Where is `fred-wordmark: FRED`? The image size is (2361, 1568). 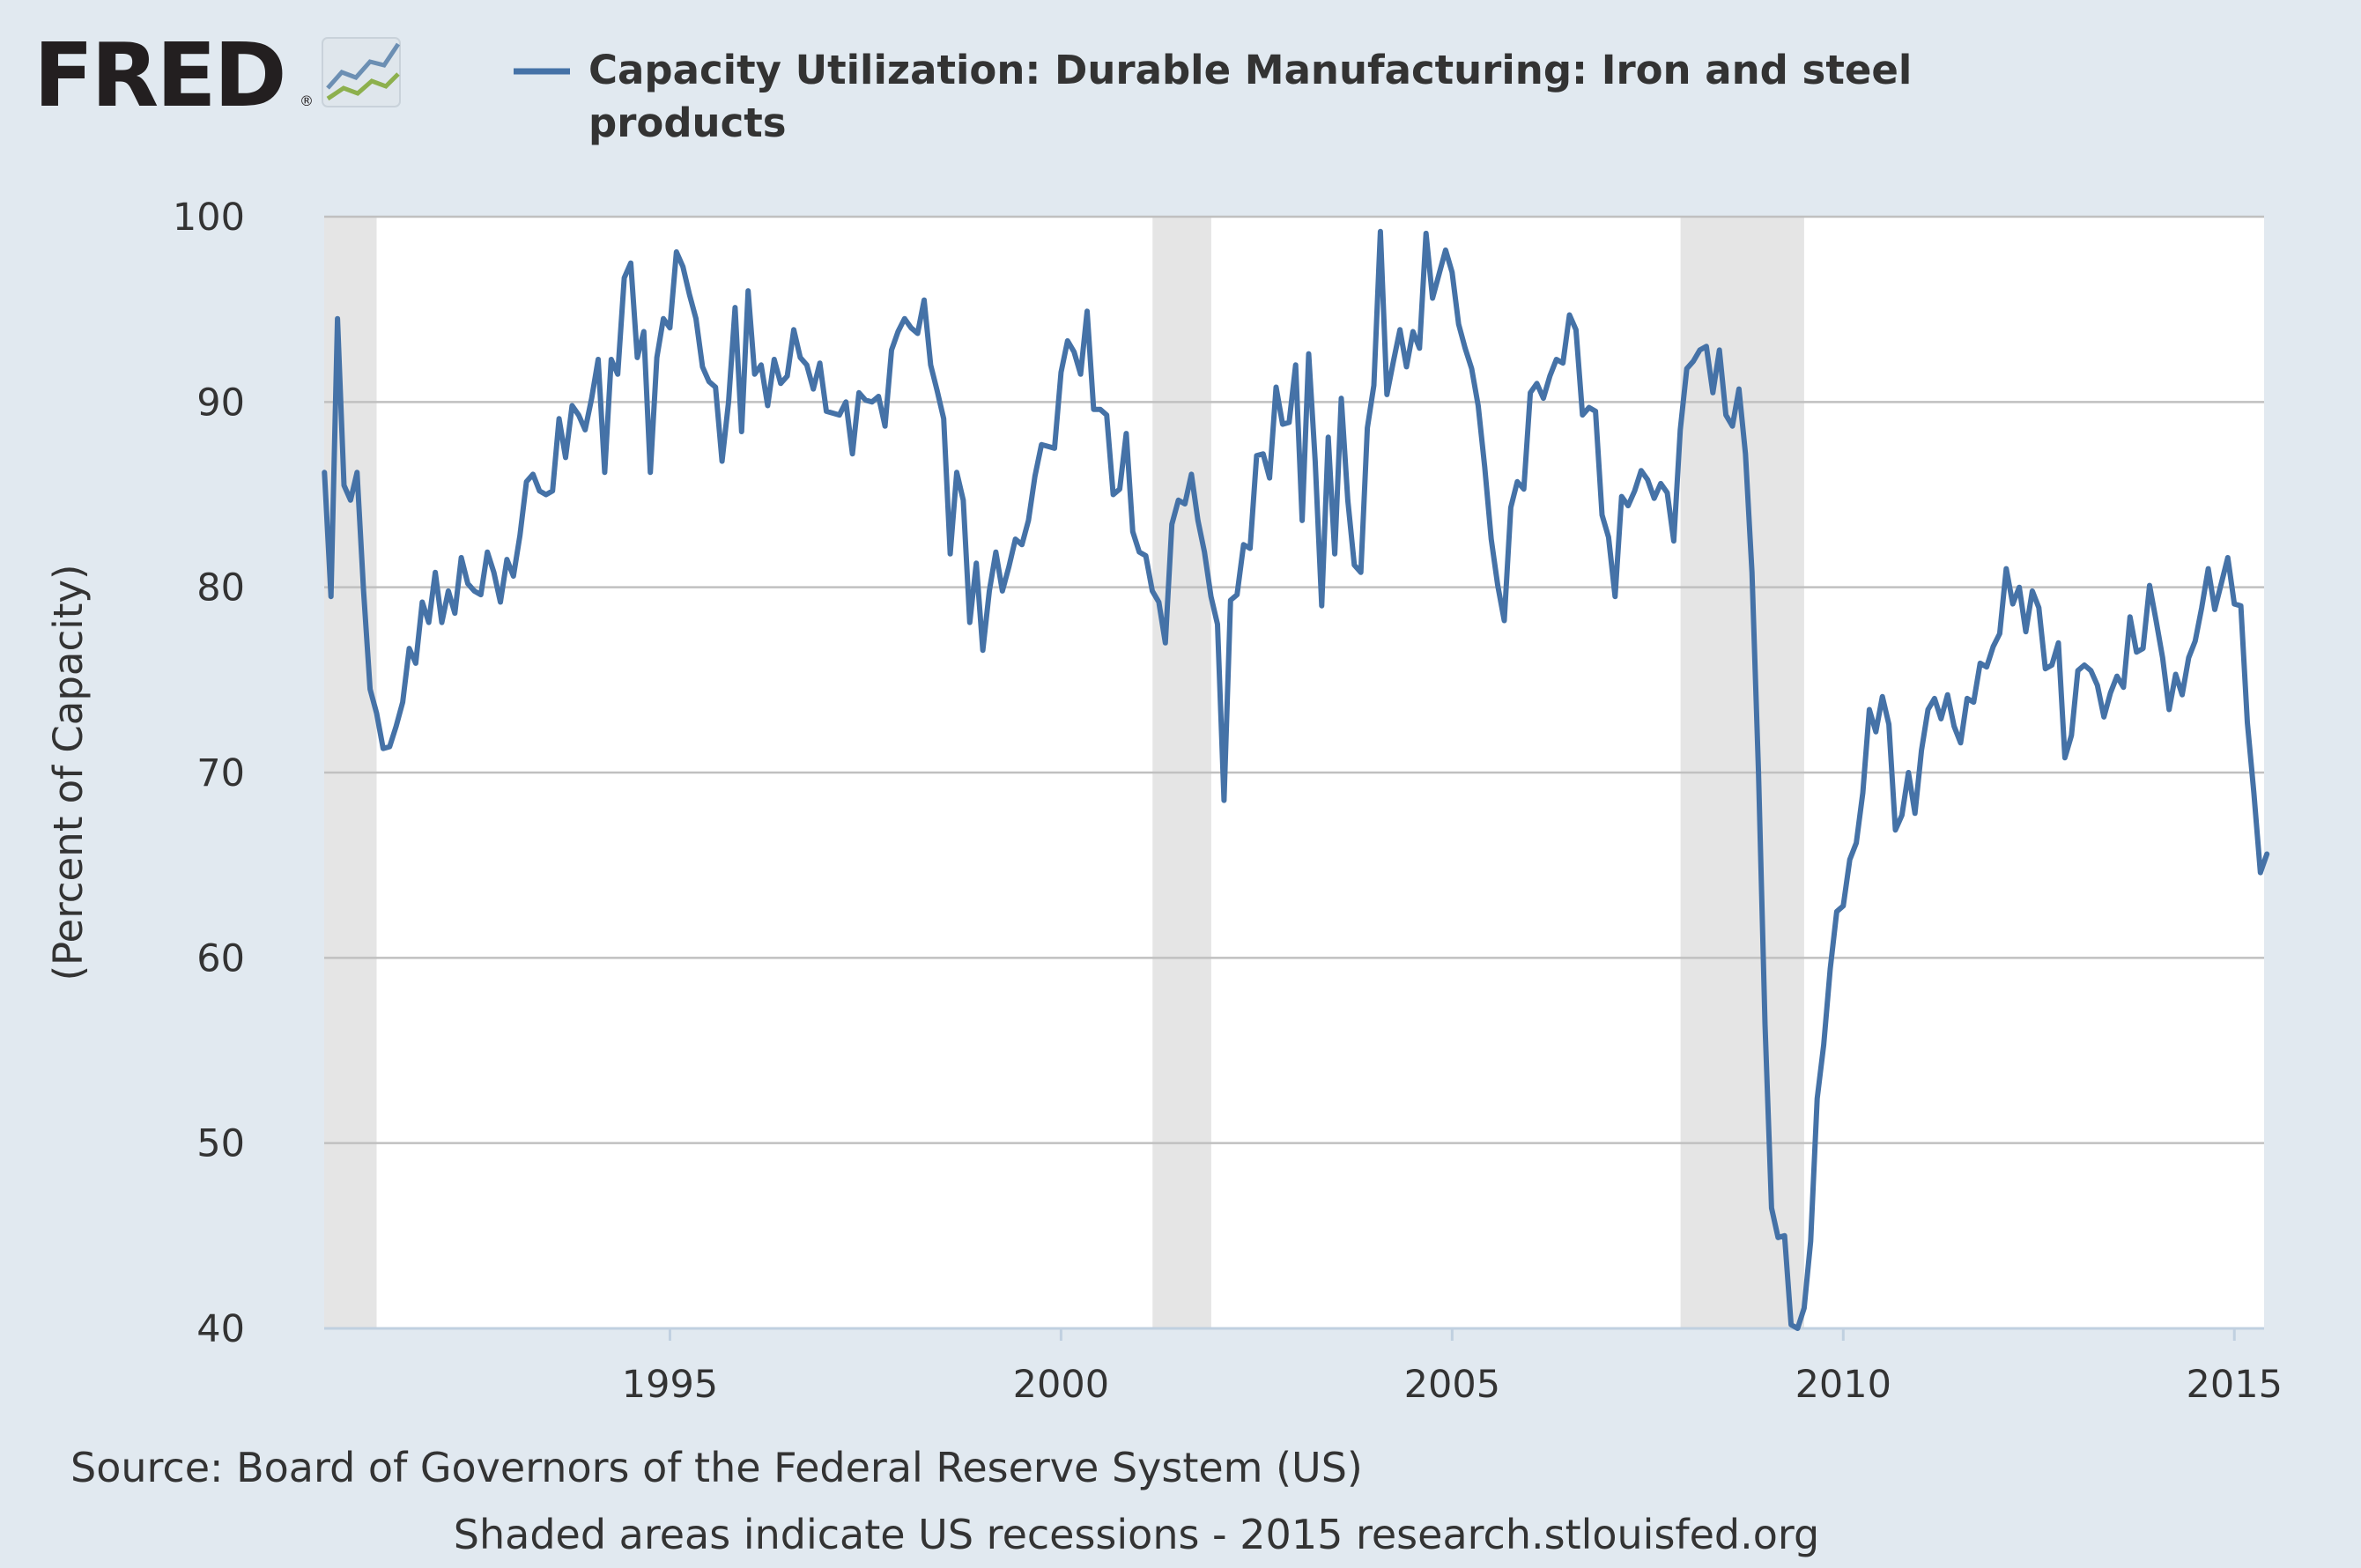
fred-wordmark: FRED is located at coordinates (159, 75).